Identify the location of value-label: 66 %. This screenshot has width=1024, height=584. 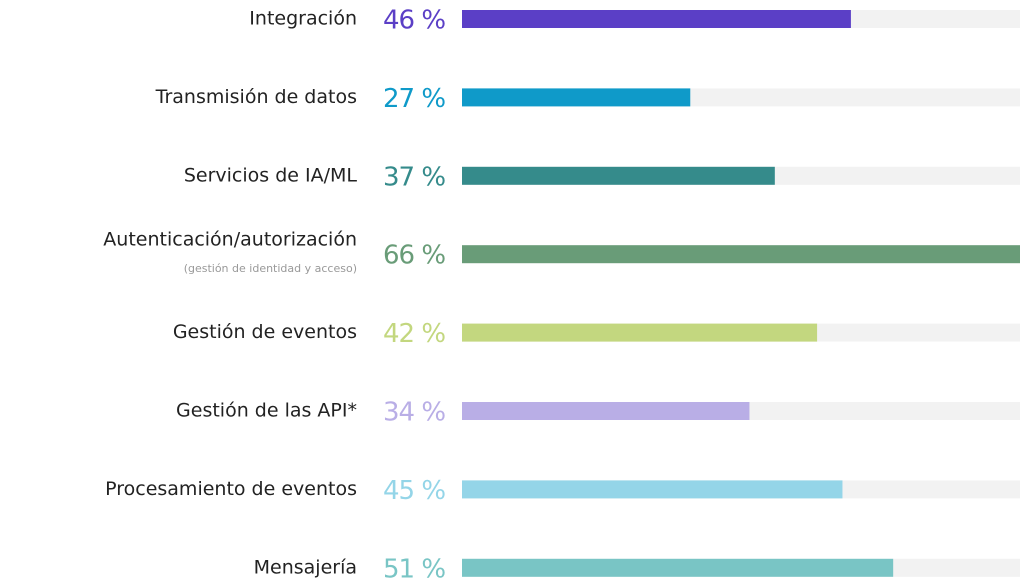
(414, 256).